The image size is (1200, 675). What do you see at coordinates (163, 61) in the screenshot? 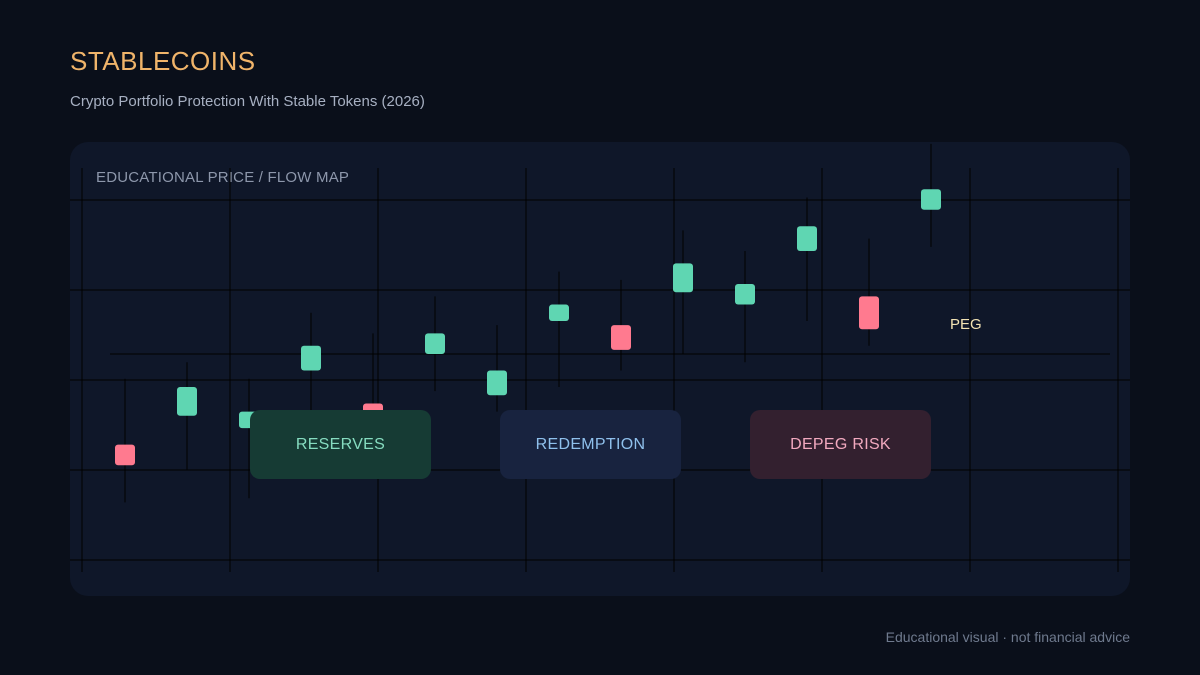
I see `page-title: STABLECOINS` at bounding box center [163, 61].